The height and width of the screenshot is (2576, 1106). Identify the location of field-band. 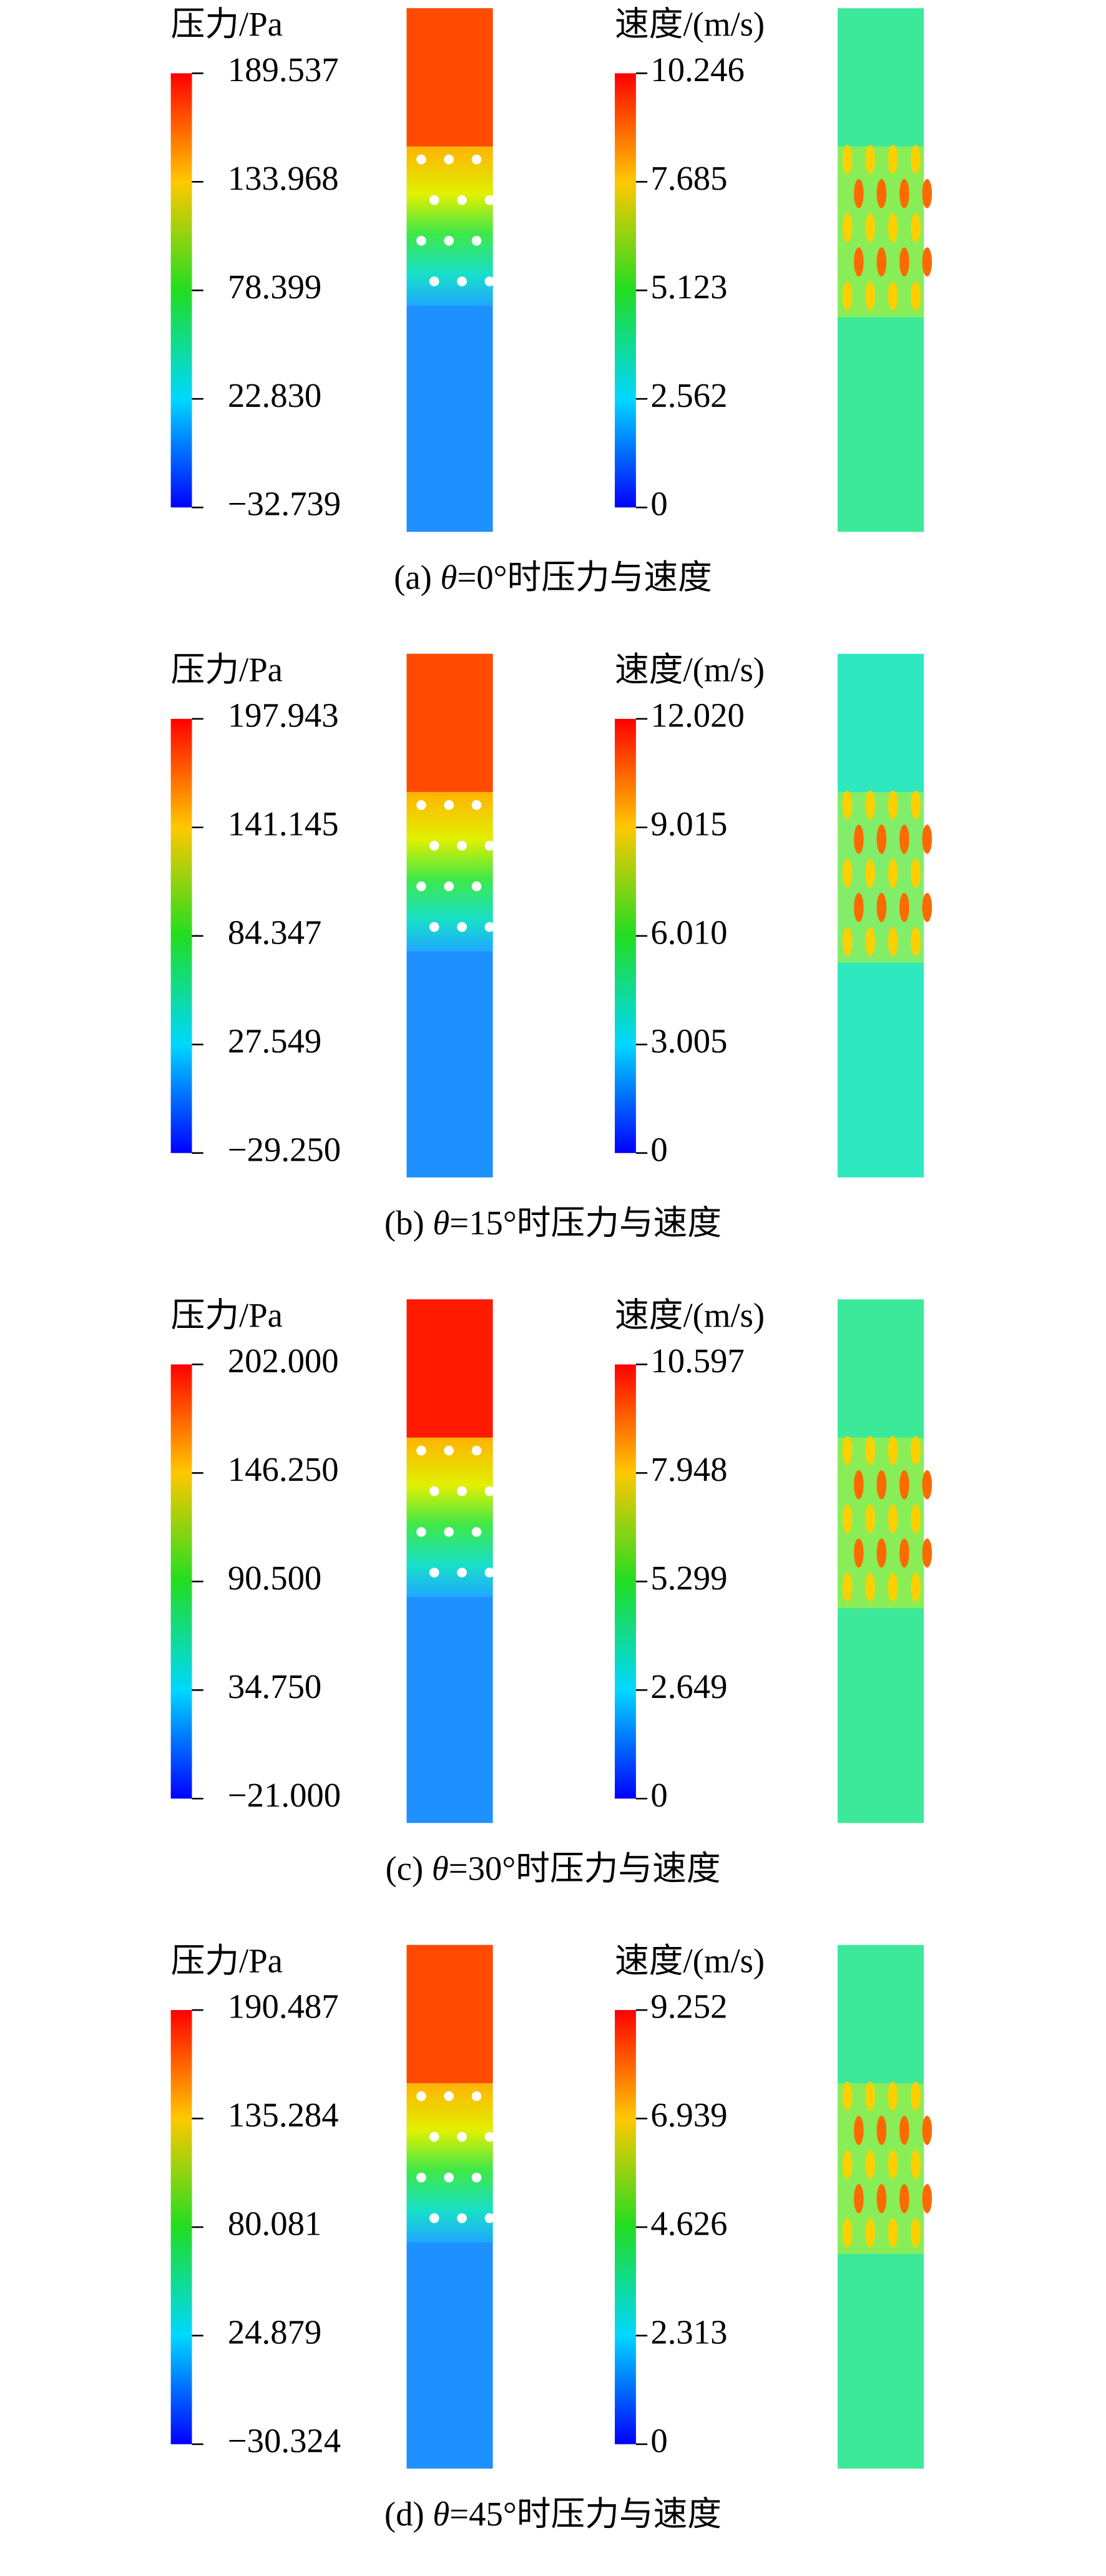
(450, 872).